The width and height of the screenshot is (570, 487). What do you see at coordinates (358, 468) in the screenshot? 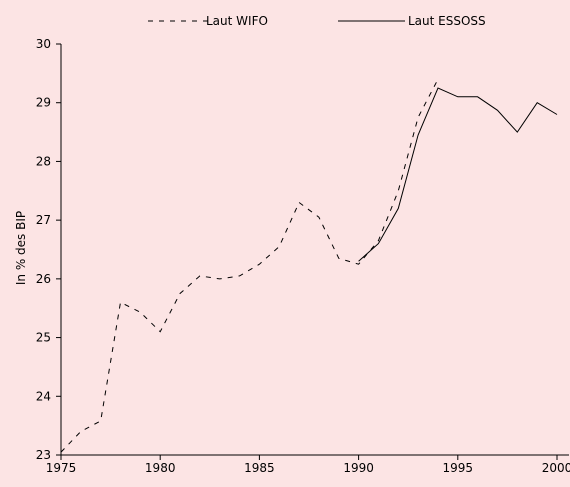
I see `x-tick-label: 1990` at bounding box center [358, 468].